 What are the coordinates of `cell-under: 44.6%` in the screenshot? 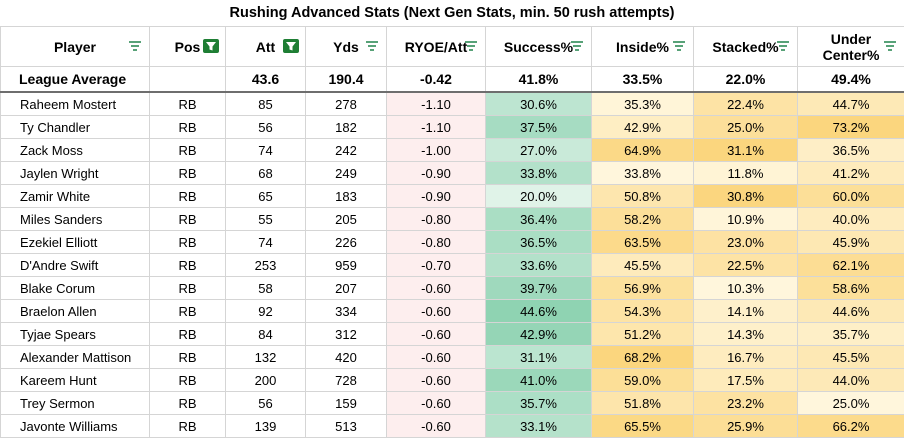 It's located at (850, 311).